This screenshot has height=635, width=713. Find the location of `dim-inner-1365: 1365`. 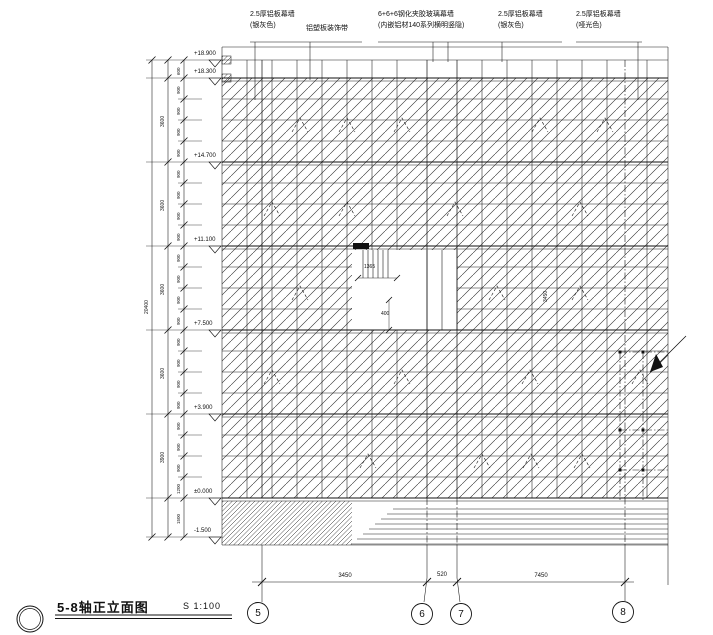

dim-inner-1365: 1365 is located at coordinates (370, 267).